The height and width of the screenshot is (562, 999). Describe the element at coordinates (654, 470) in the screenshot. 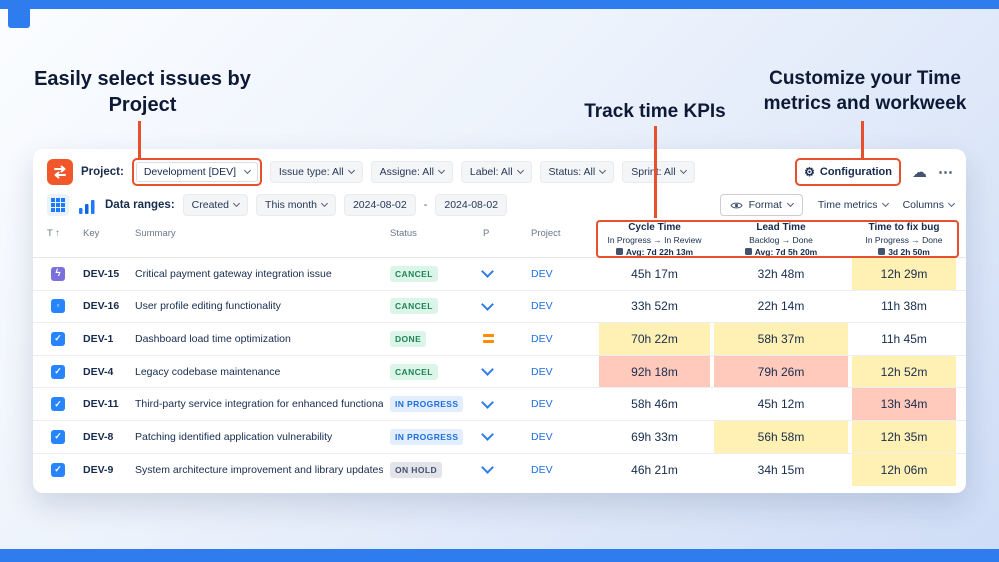

I see `cycle-time-cell: 46h 21m` at that location.